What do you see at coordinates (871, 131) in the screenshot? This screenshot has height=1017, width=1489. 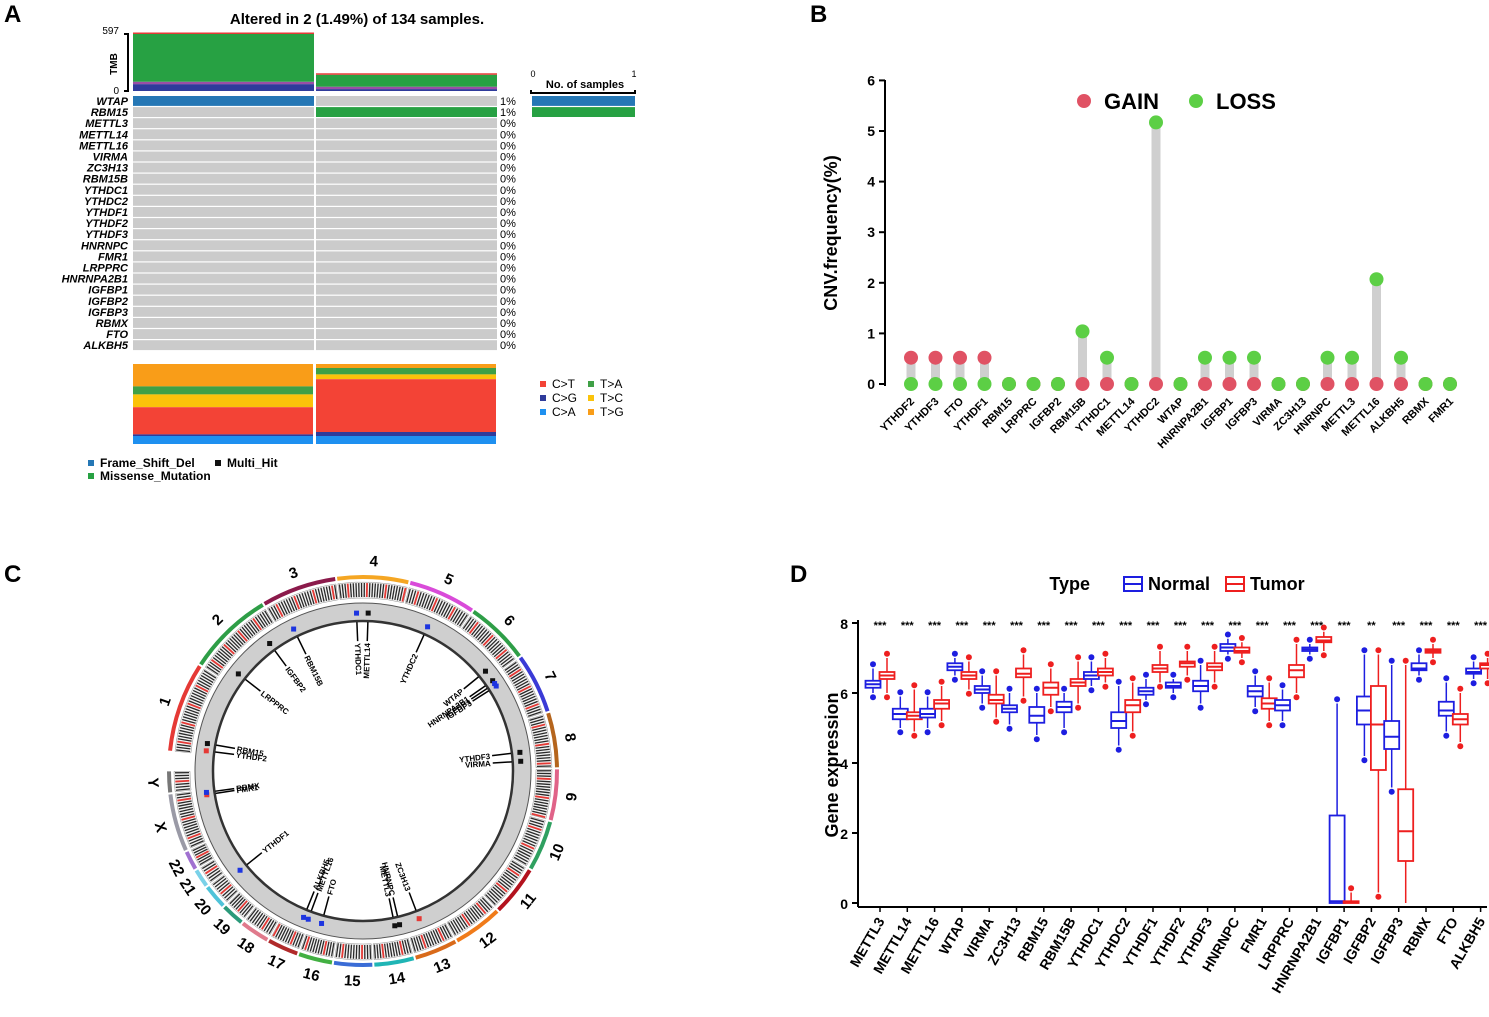 I see `cnv-ytick-label: 5` at bounding box center [871, 131].